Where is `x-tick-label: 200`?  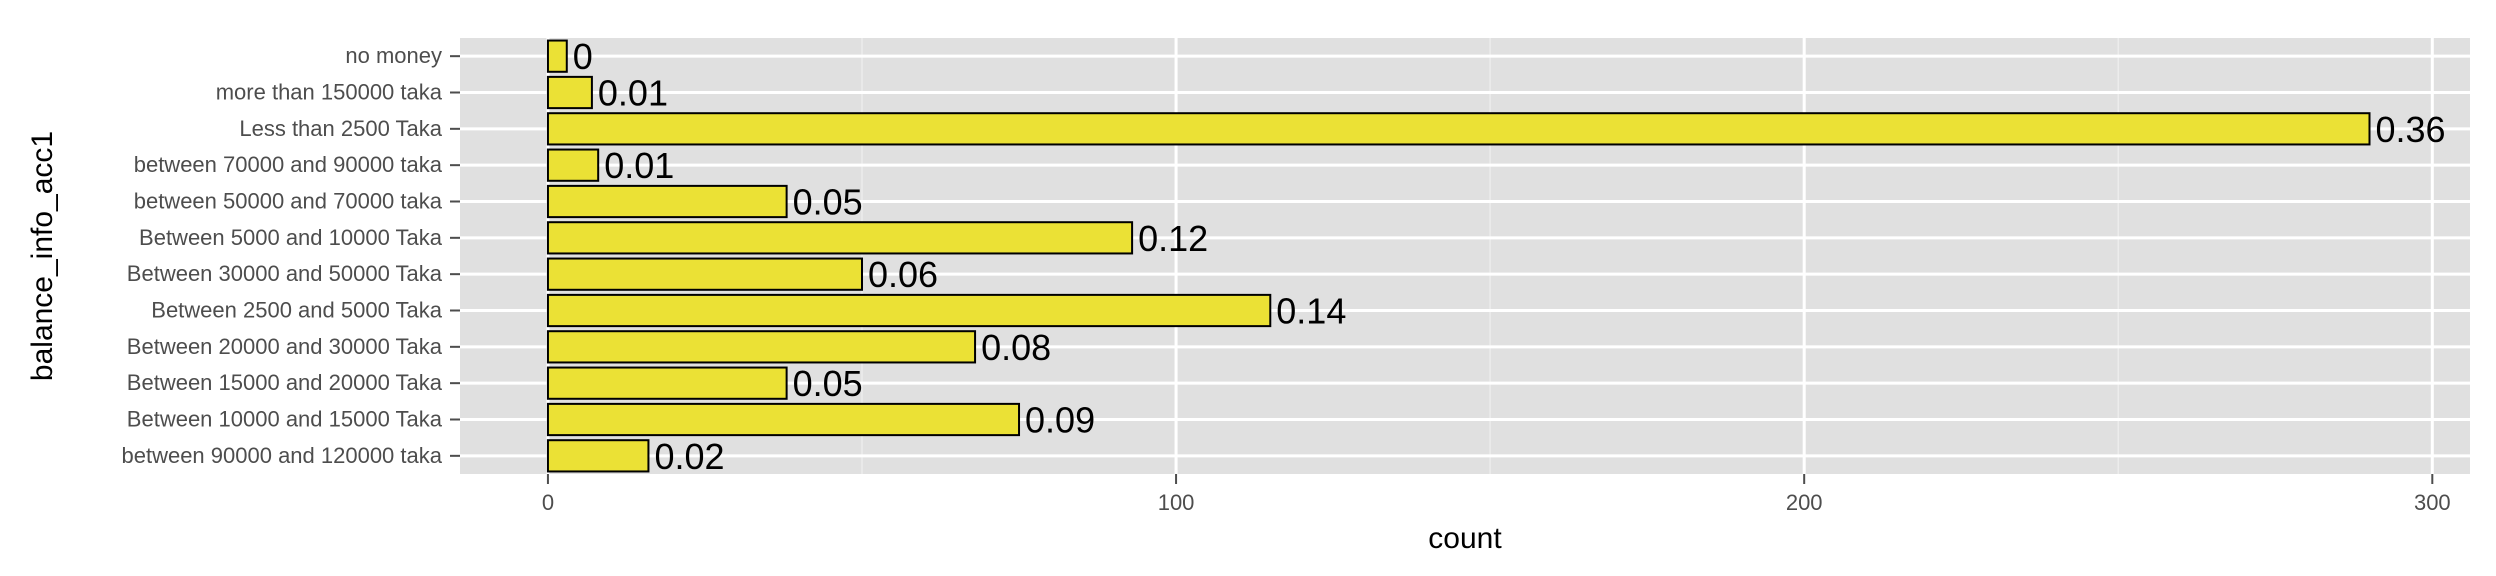
x-tick-label: 200 is located at coordinates (1804, 502).